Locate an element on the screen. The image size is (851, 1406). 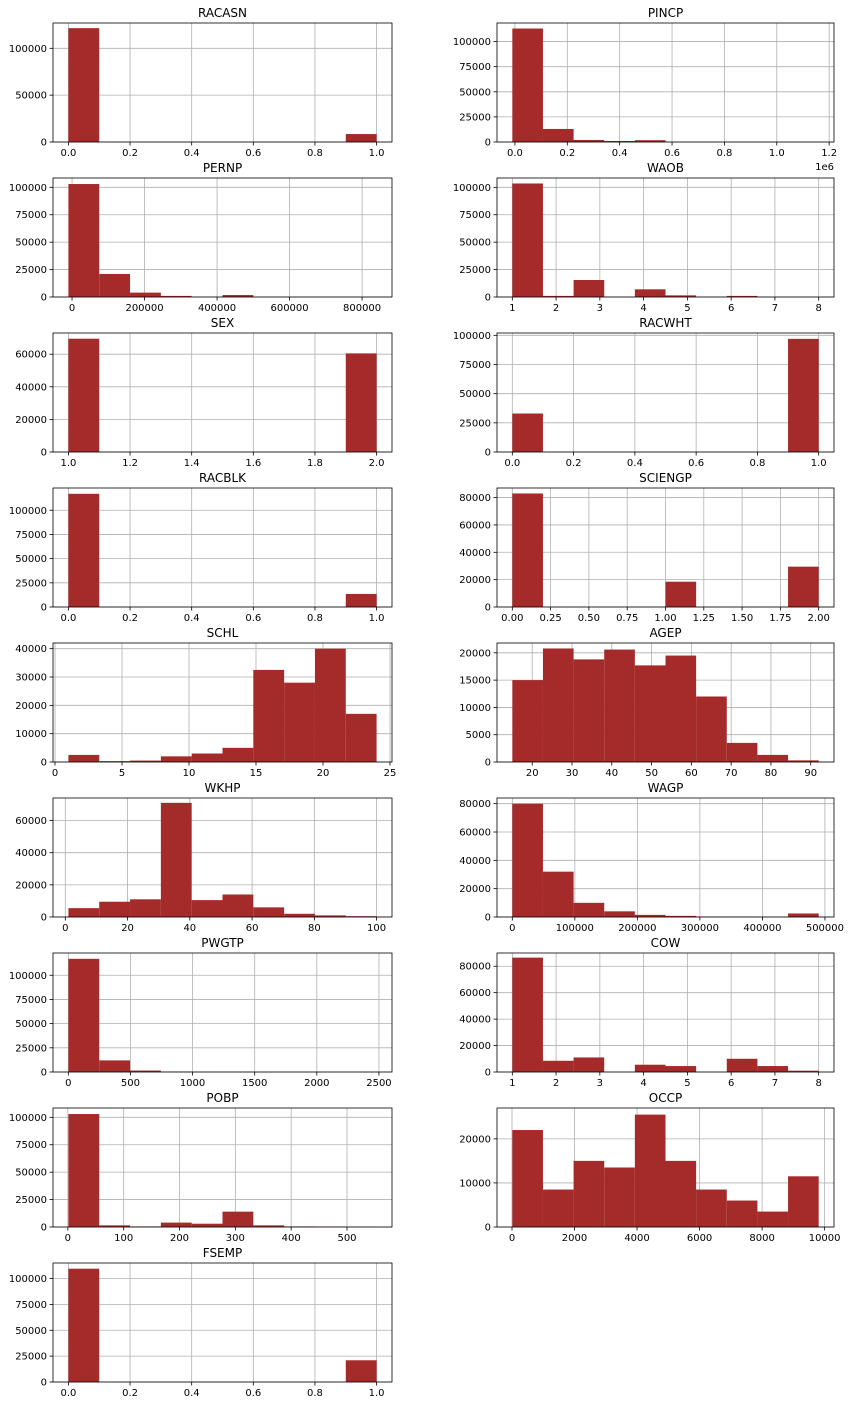
x-tick-label: 30 is located at coordinates (572, 773).